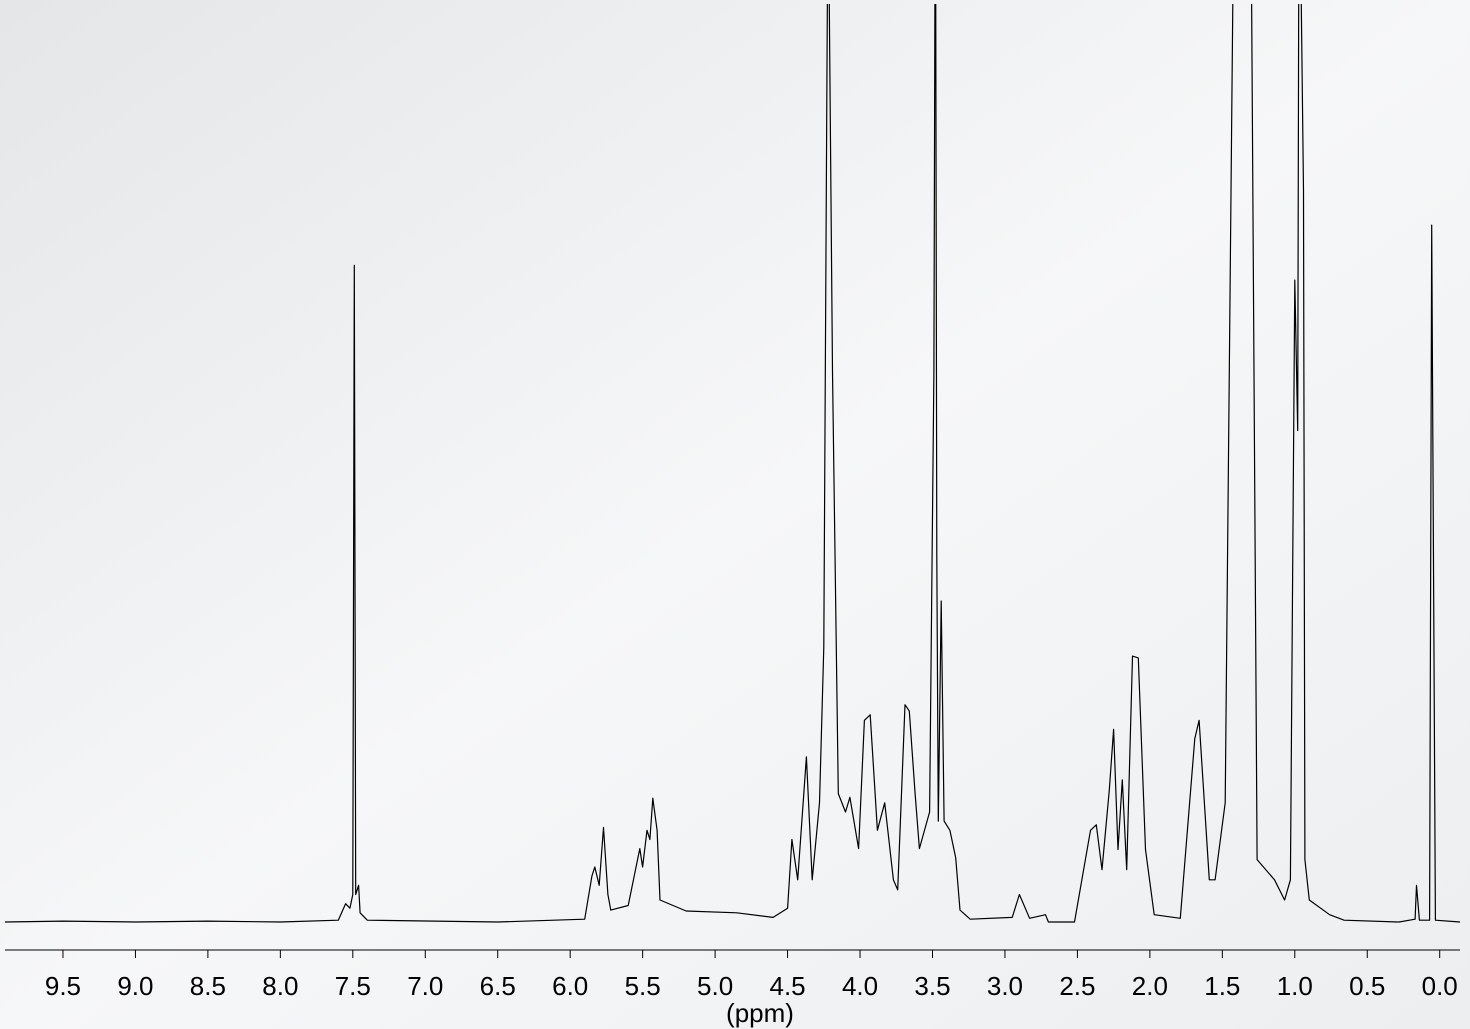  Describe the element at coordinates (715, 986) in the screenshot. I see `x-tick-label: 5.0` at that location.